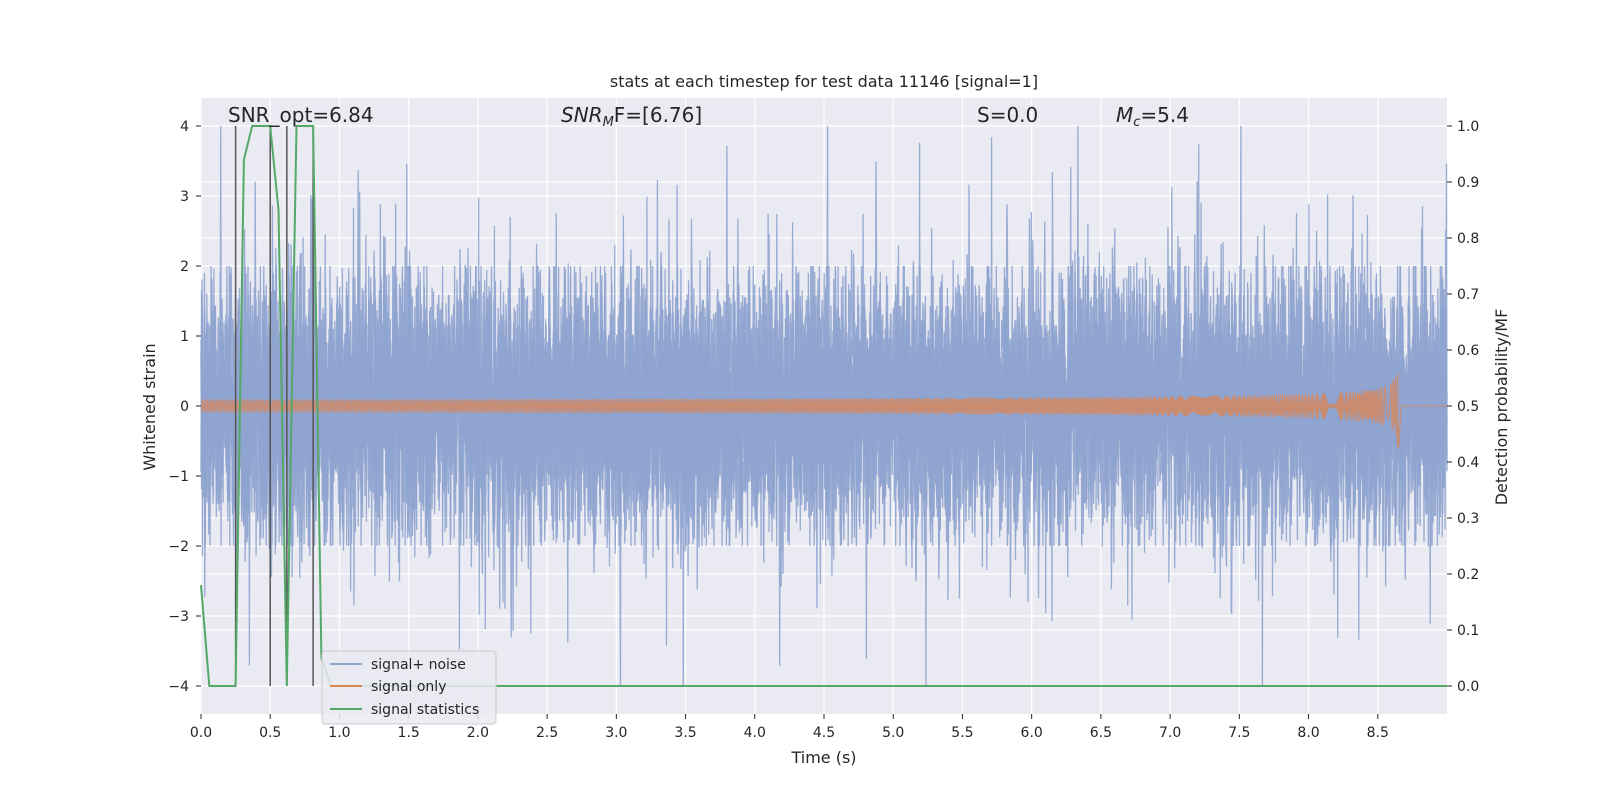 The image size is (1600, 800). What do you see at coordinates (178, 617) in the screenshot?
I see `y-left-tick-label: −3` at bounding box center [178, 617].